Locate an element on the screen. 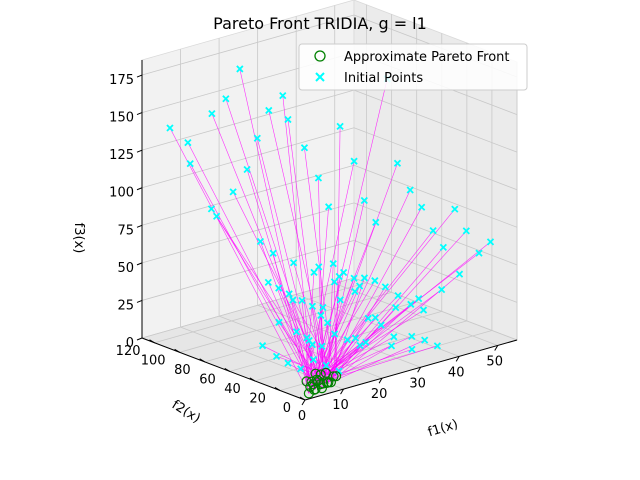 The image size is (640, 480). pareto-front-series is located at coordinates (321, 383).